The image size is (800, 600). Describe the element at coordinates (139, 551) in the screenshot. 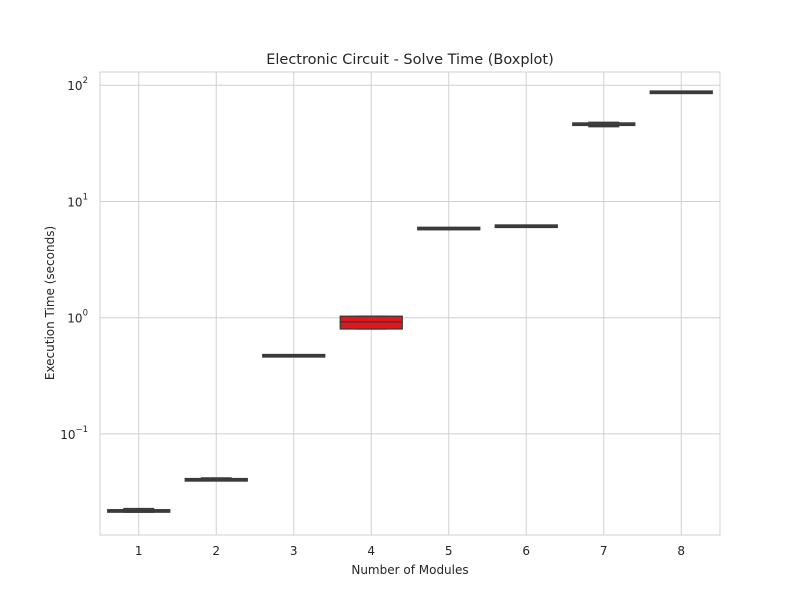

I see `x-tick-label: 1` at that location.